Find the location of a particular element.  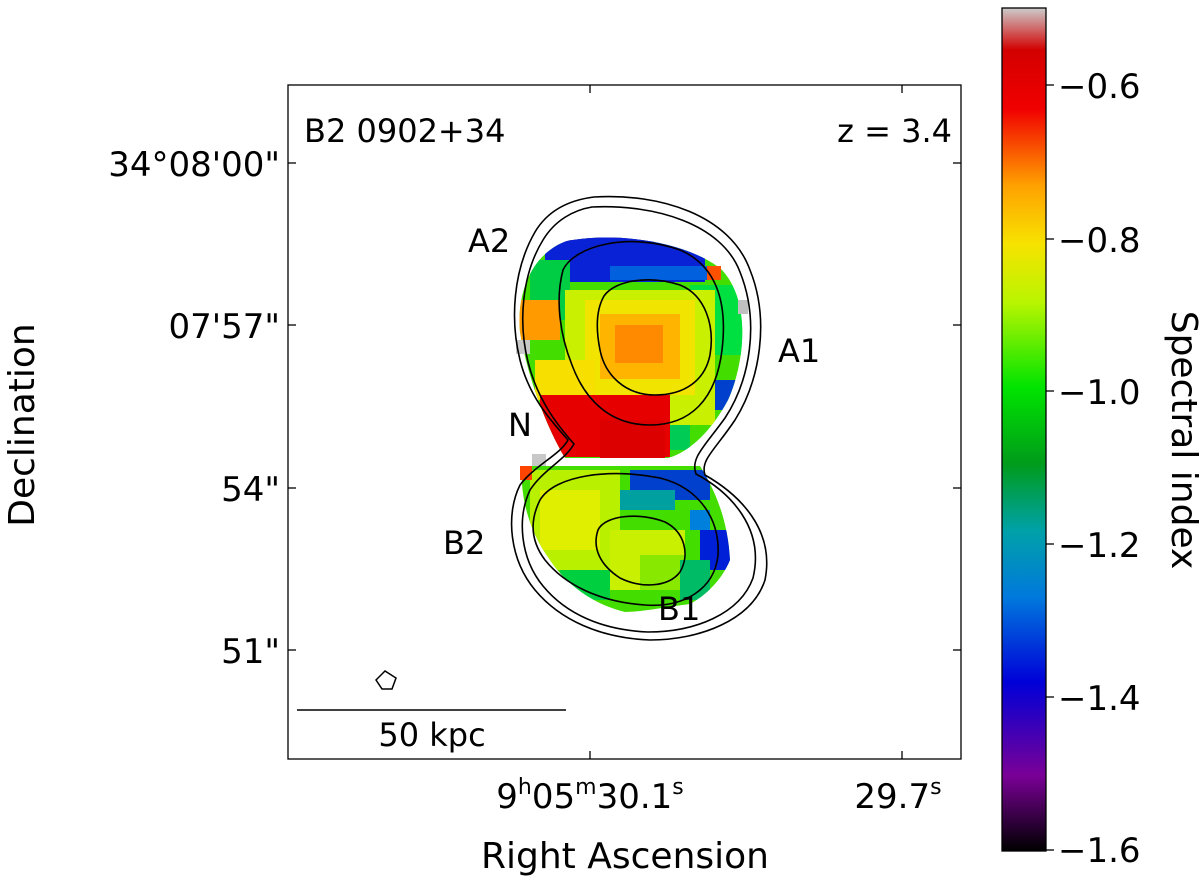

colorbar-tick-2: −1.0 is located at coordinates (1099, 393).